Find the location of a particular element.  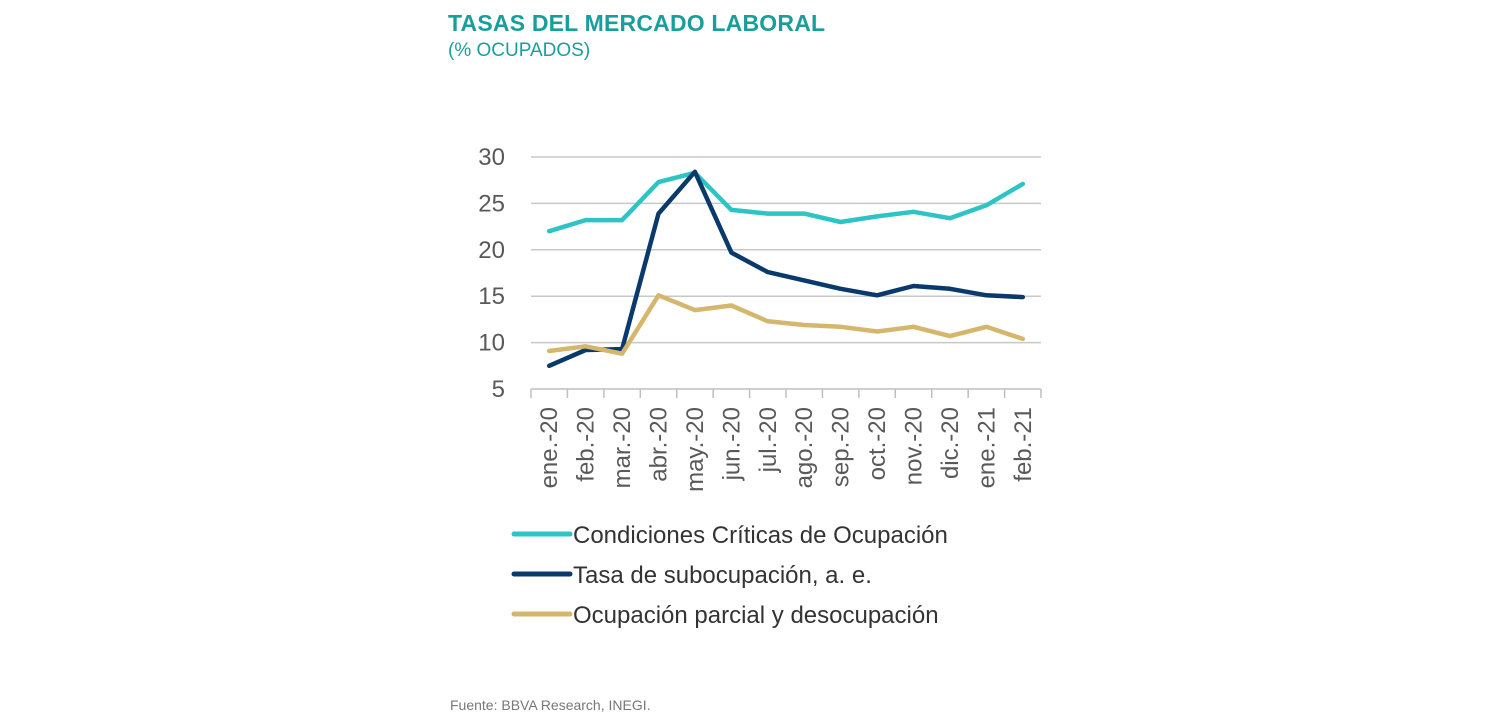

y-axis: 5 10 15 20 25 30 is located at coordinates (491, 273).